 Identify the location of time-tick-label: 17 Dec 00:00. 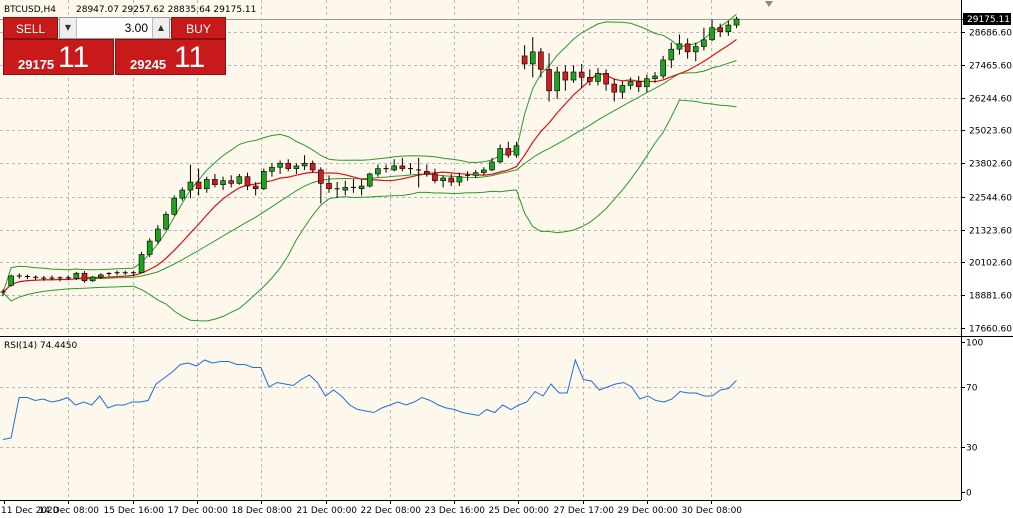
(198, 511).